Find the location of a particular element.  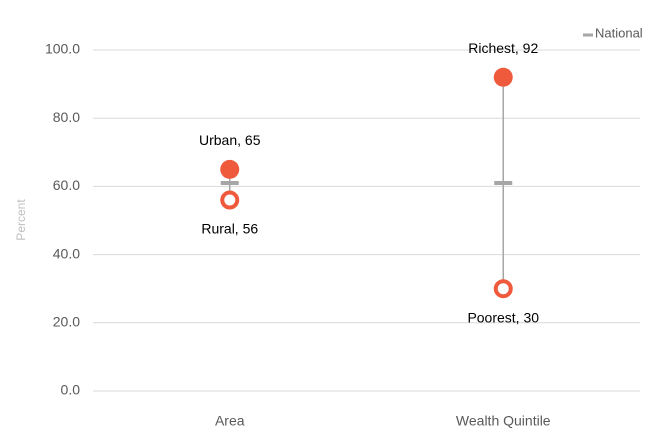

x-tick-label: Area is located at coordinates (230, 421).